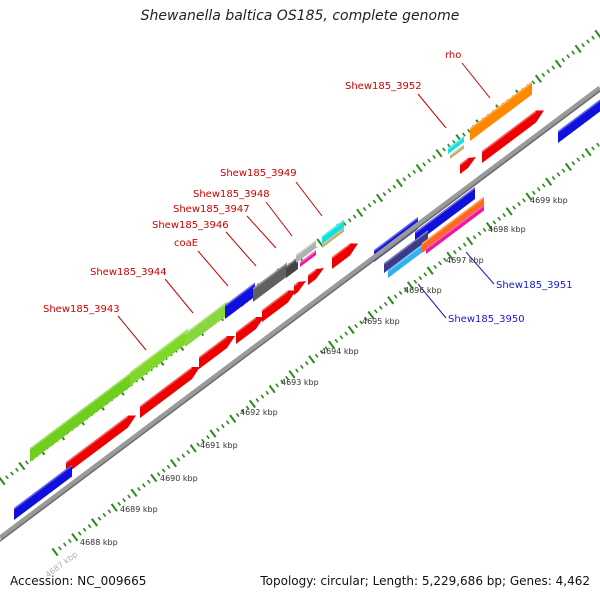  Describe the element at coordinates (383, 86) in the screenshot. I see `gene-label-shew185-3952: Shew185_3952` at that location.